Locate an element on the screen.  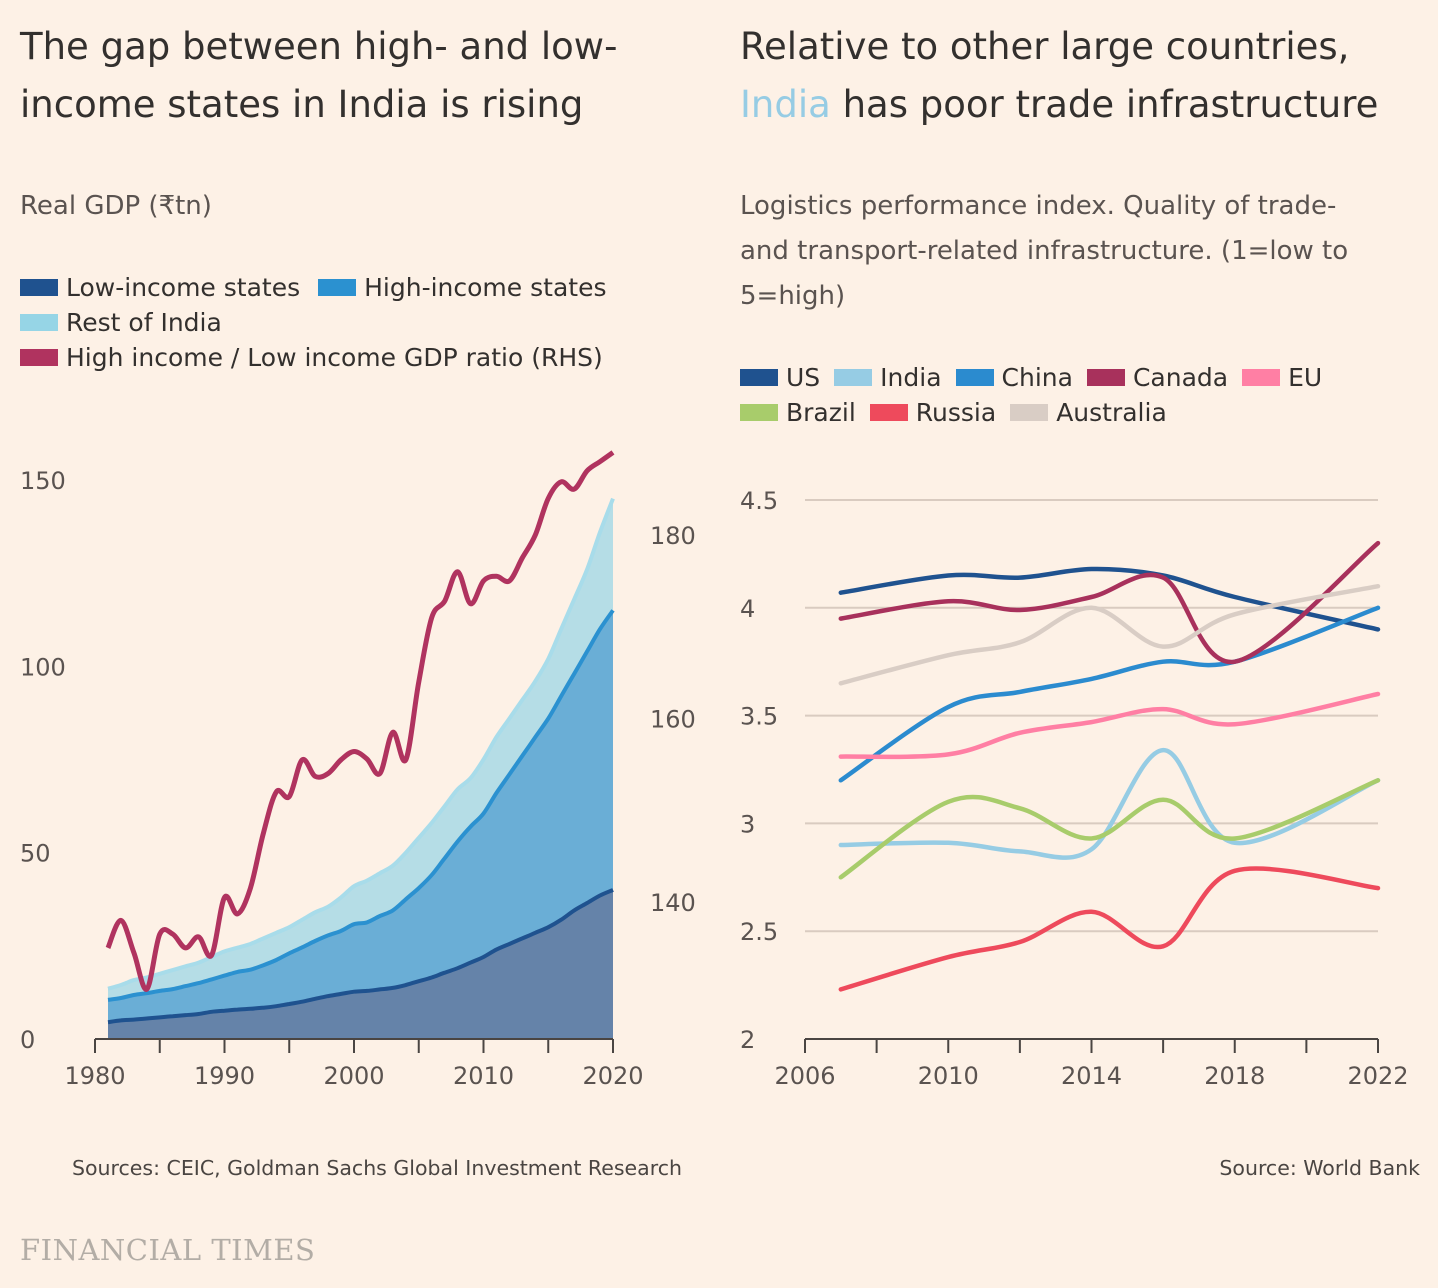
right-x-tick-label: 2018 is located at coordinates (1234, 1076).